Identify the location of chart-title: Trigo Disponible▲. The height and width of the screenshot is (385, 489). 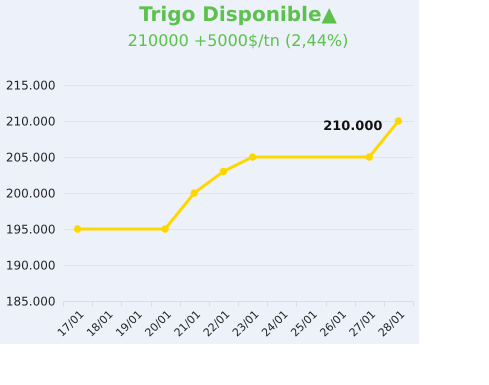
(238, 14).